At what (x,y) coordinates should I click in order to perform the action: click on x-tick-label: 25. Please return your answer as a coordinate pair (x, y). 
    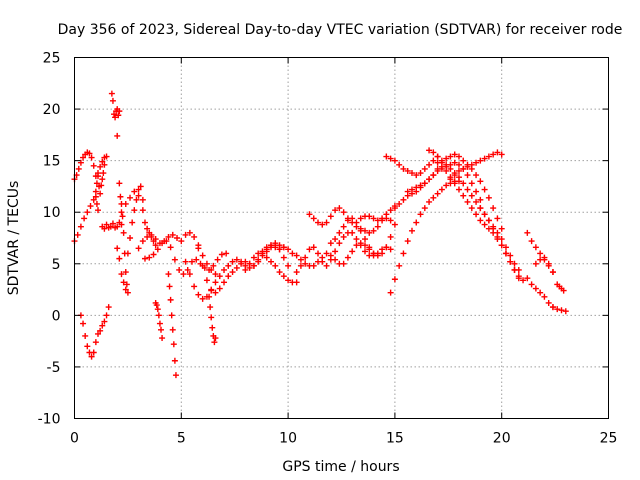
    Looking at the image, I should click on (609, 439).